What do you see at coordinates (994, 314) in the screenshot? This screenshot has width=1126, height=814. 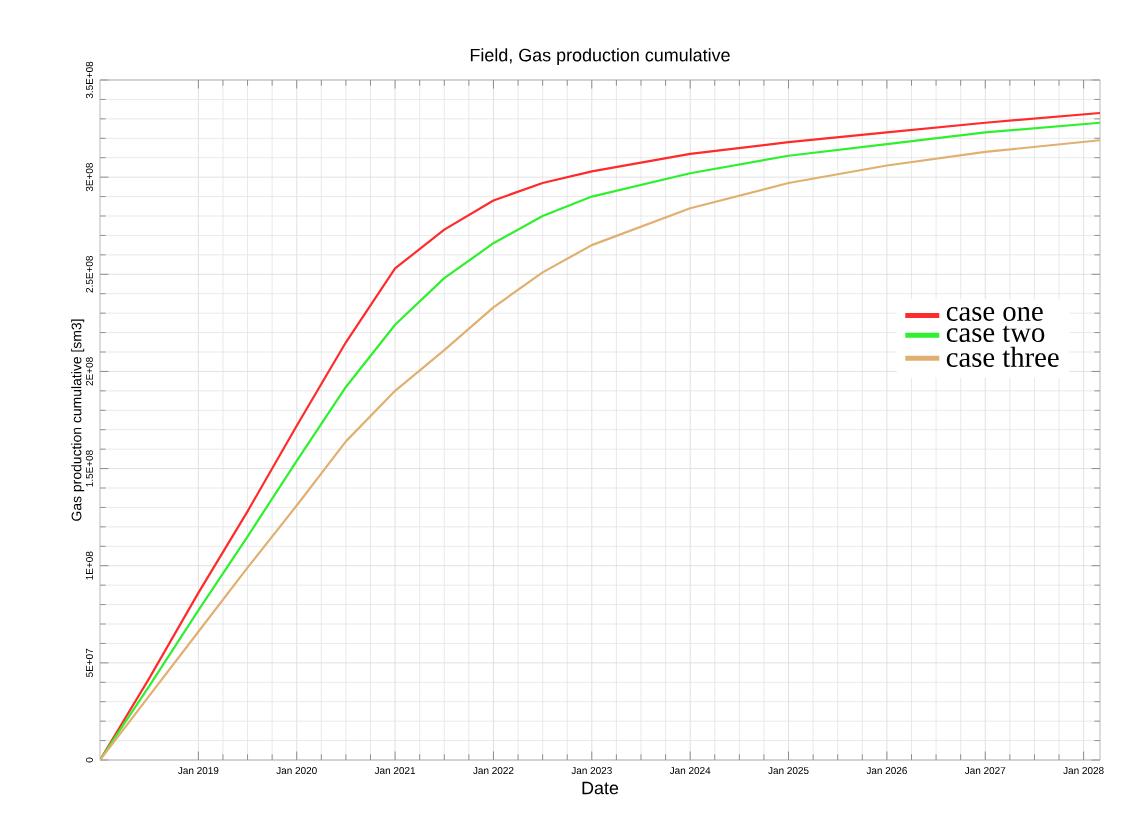 I see `legend-label: case one` at bounding box center [994, 314].